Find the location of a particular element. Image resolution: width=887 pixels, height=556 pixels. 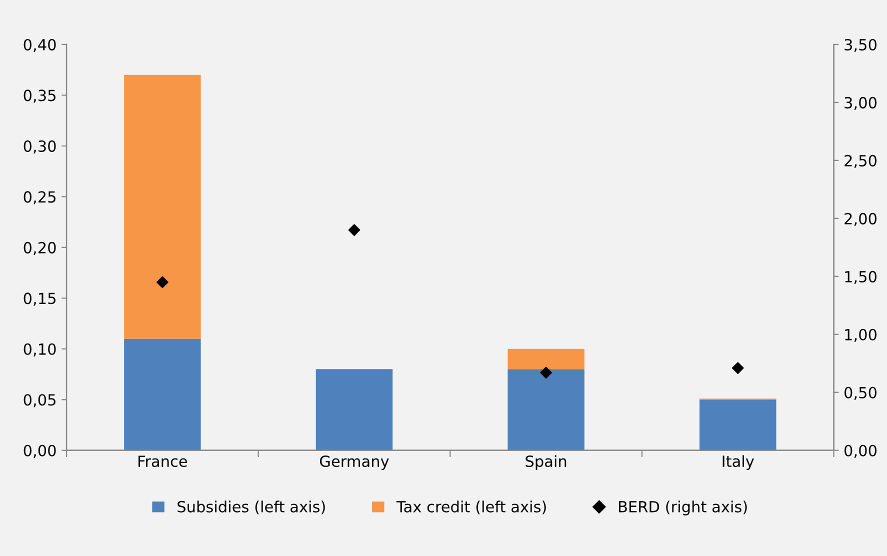

y-tick-label: 0,20 is located at coordinates (40, 248).